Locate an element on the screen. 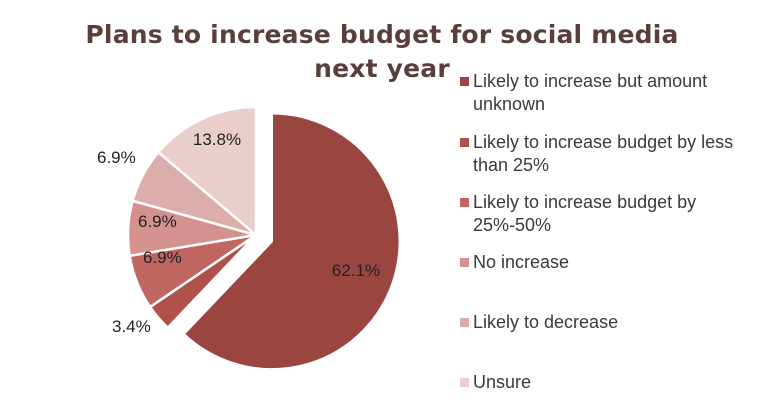 The height and width of the screenshot is (418, 760). legend-item: Unsure is located at coordinates (608, 382).